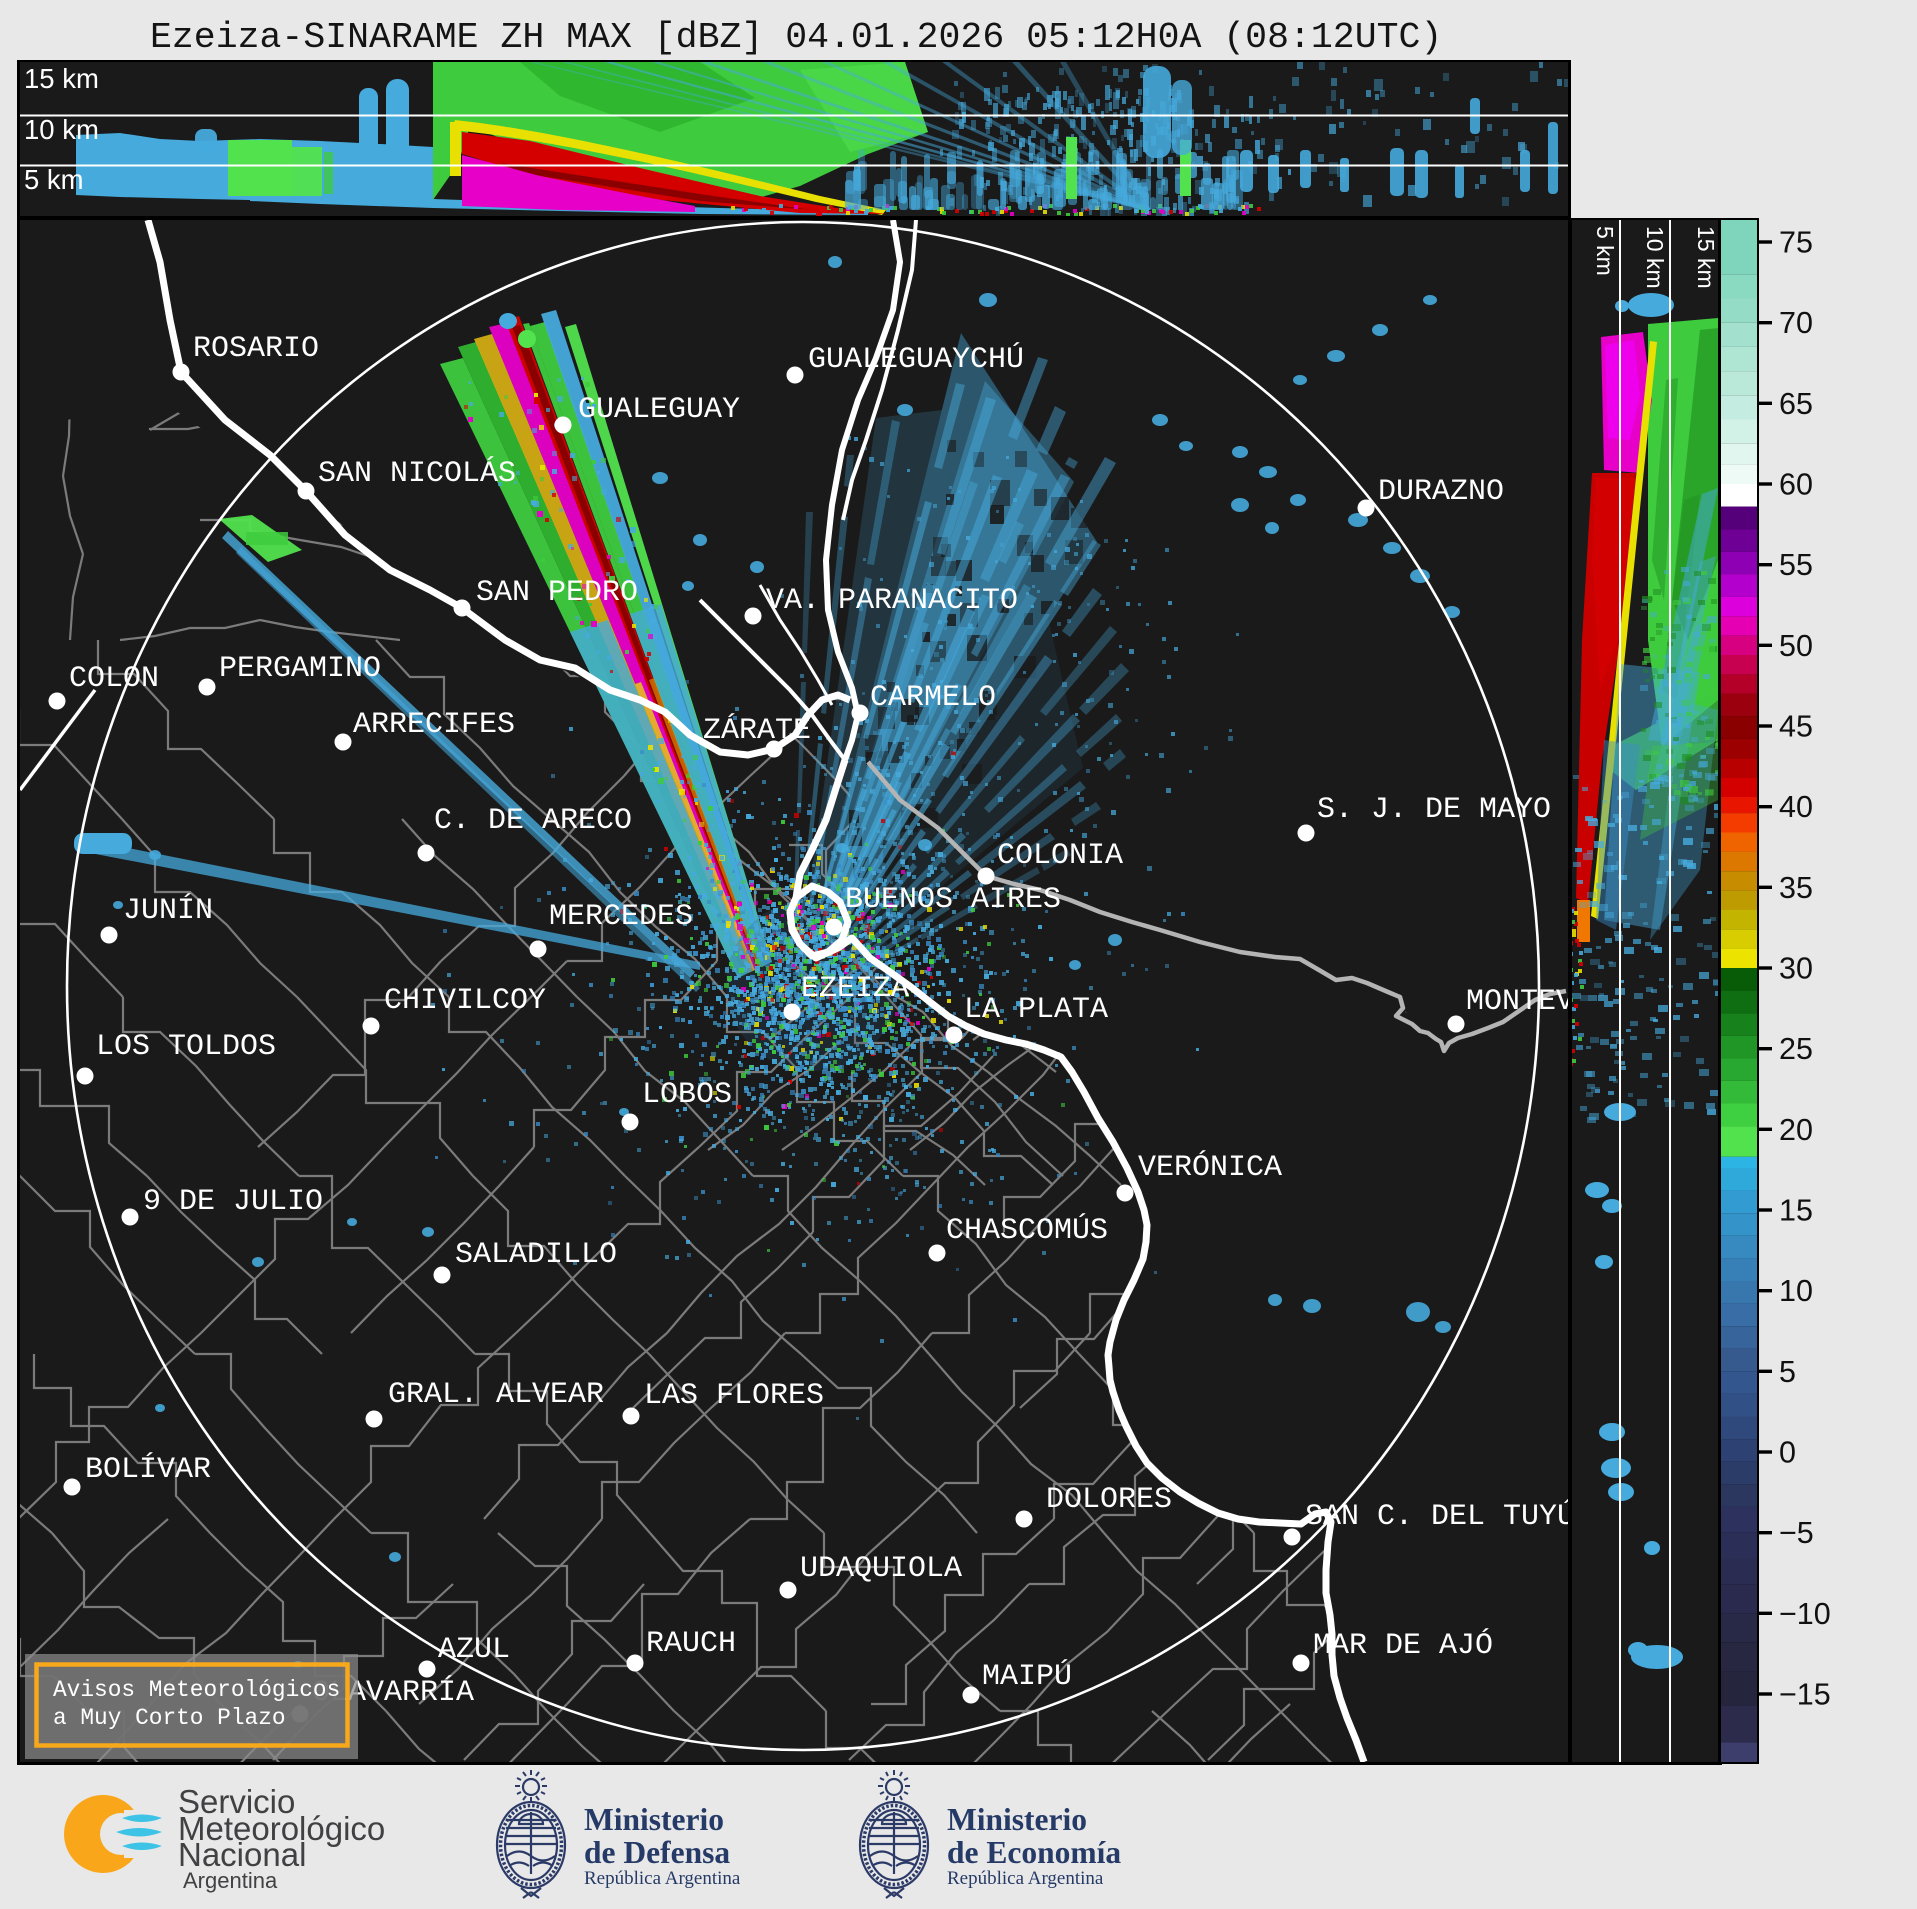  Describe the element at coordinates (1210, 1167) in the screenshot. I see `svg-text: VERÓNICA` at that location.